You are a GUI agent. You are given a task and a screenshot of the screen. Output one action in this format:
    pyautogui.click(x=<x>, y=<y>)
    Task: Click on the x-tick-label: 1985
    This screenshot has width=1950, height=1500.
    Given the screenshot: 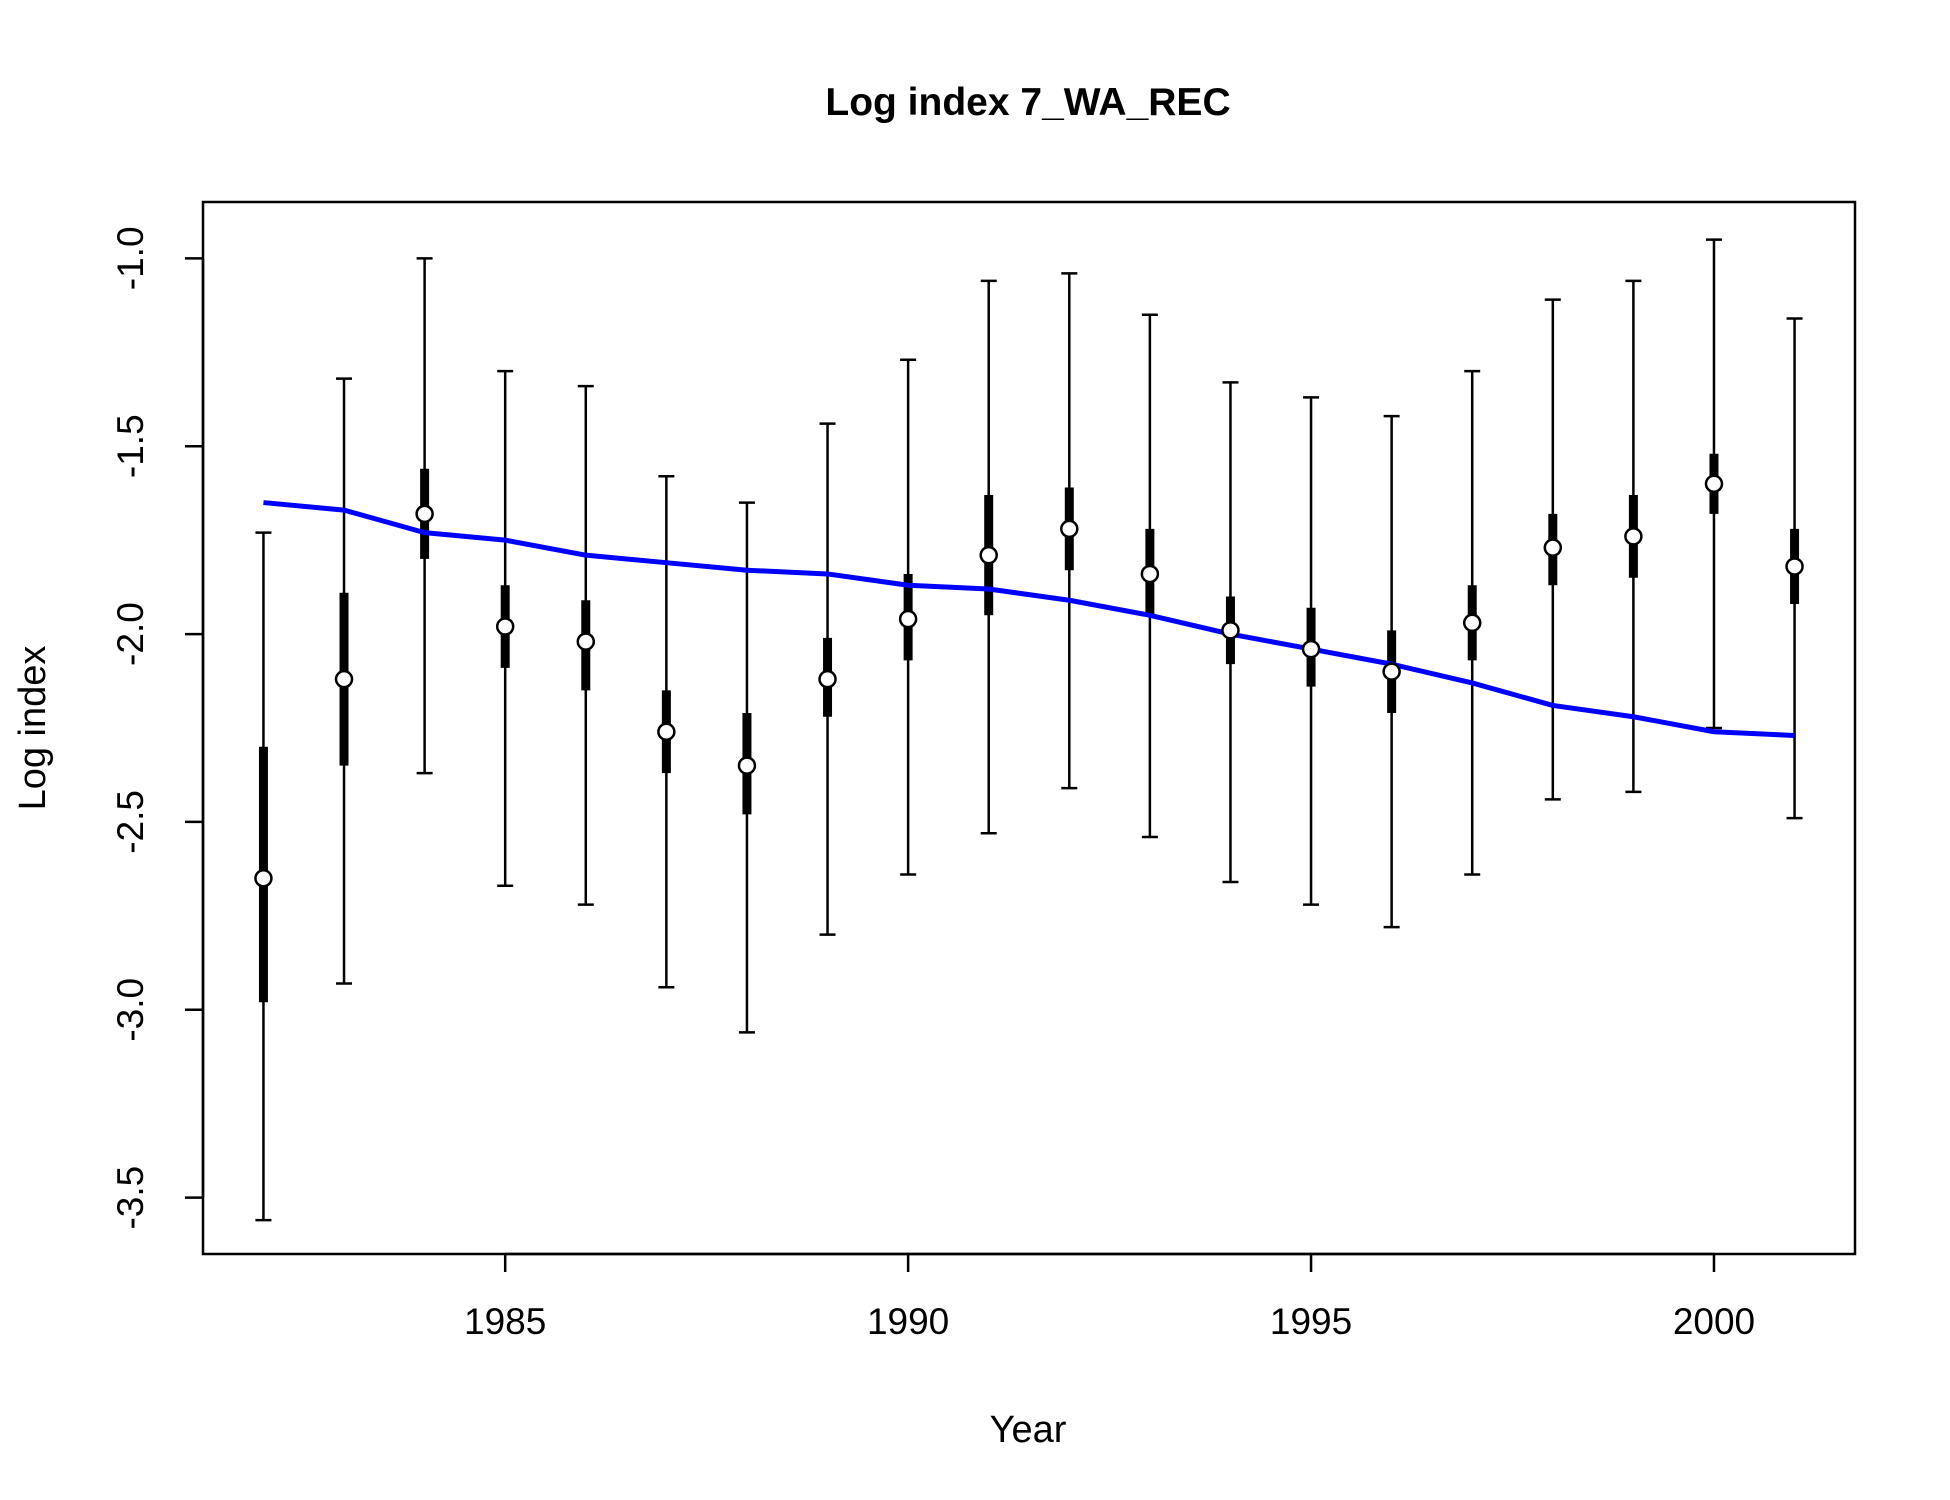 What is the action you would take?
    pyautogui.click(x=505, y=1321)
    